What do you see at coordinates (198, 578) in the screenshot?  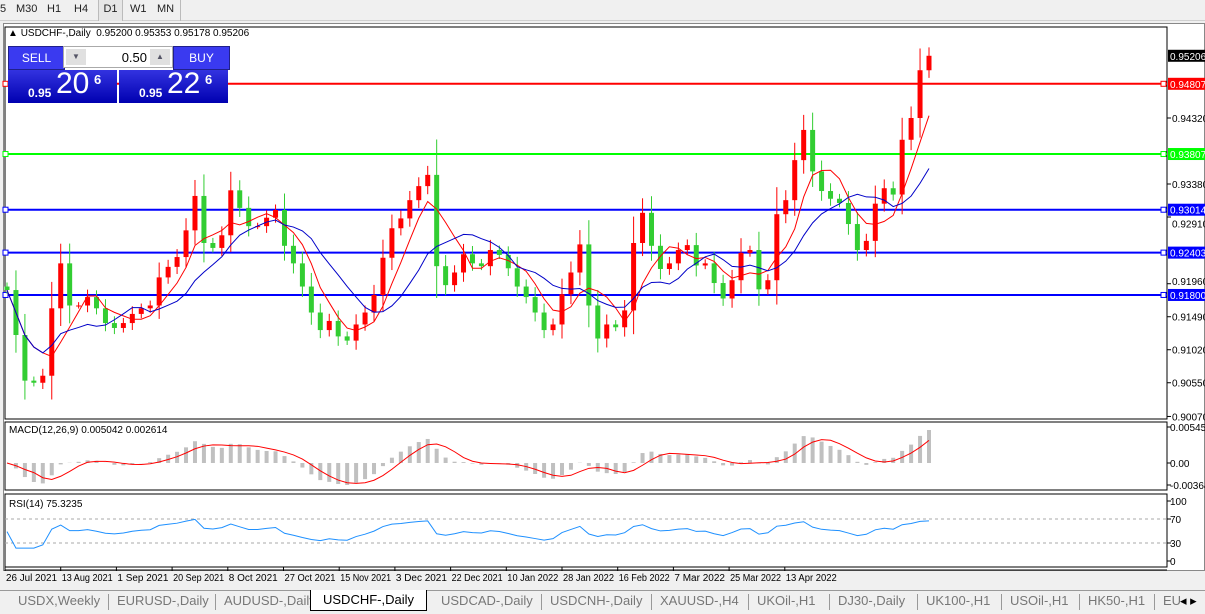 I see `time-axis-label: 20 Sep 2021` at bounding box center [198, 578].